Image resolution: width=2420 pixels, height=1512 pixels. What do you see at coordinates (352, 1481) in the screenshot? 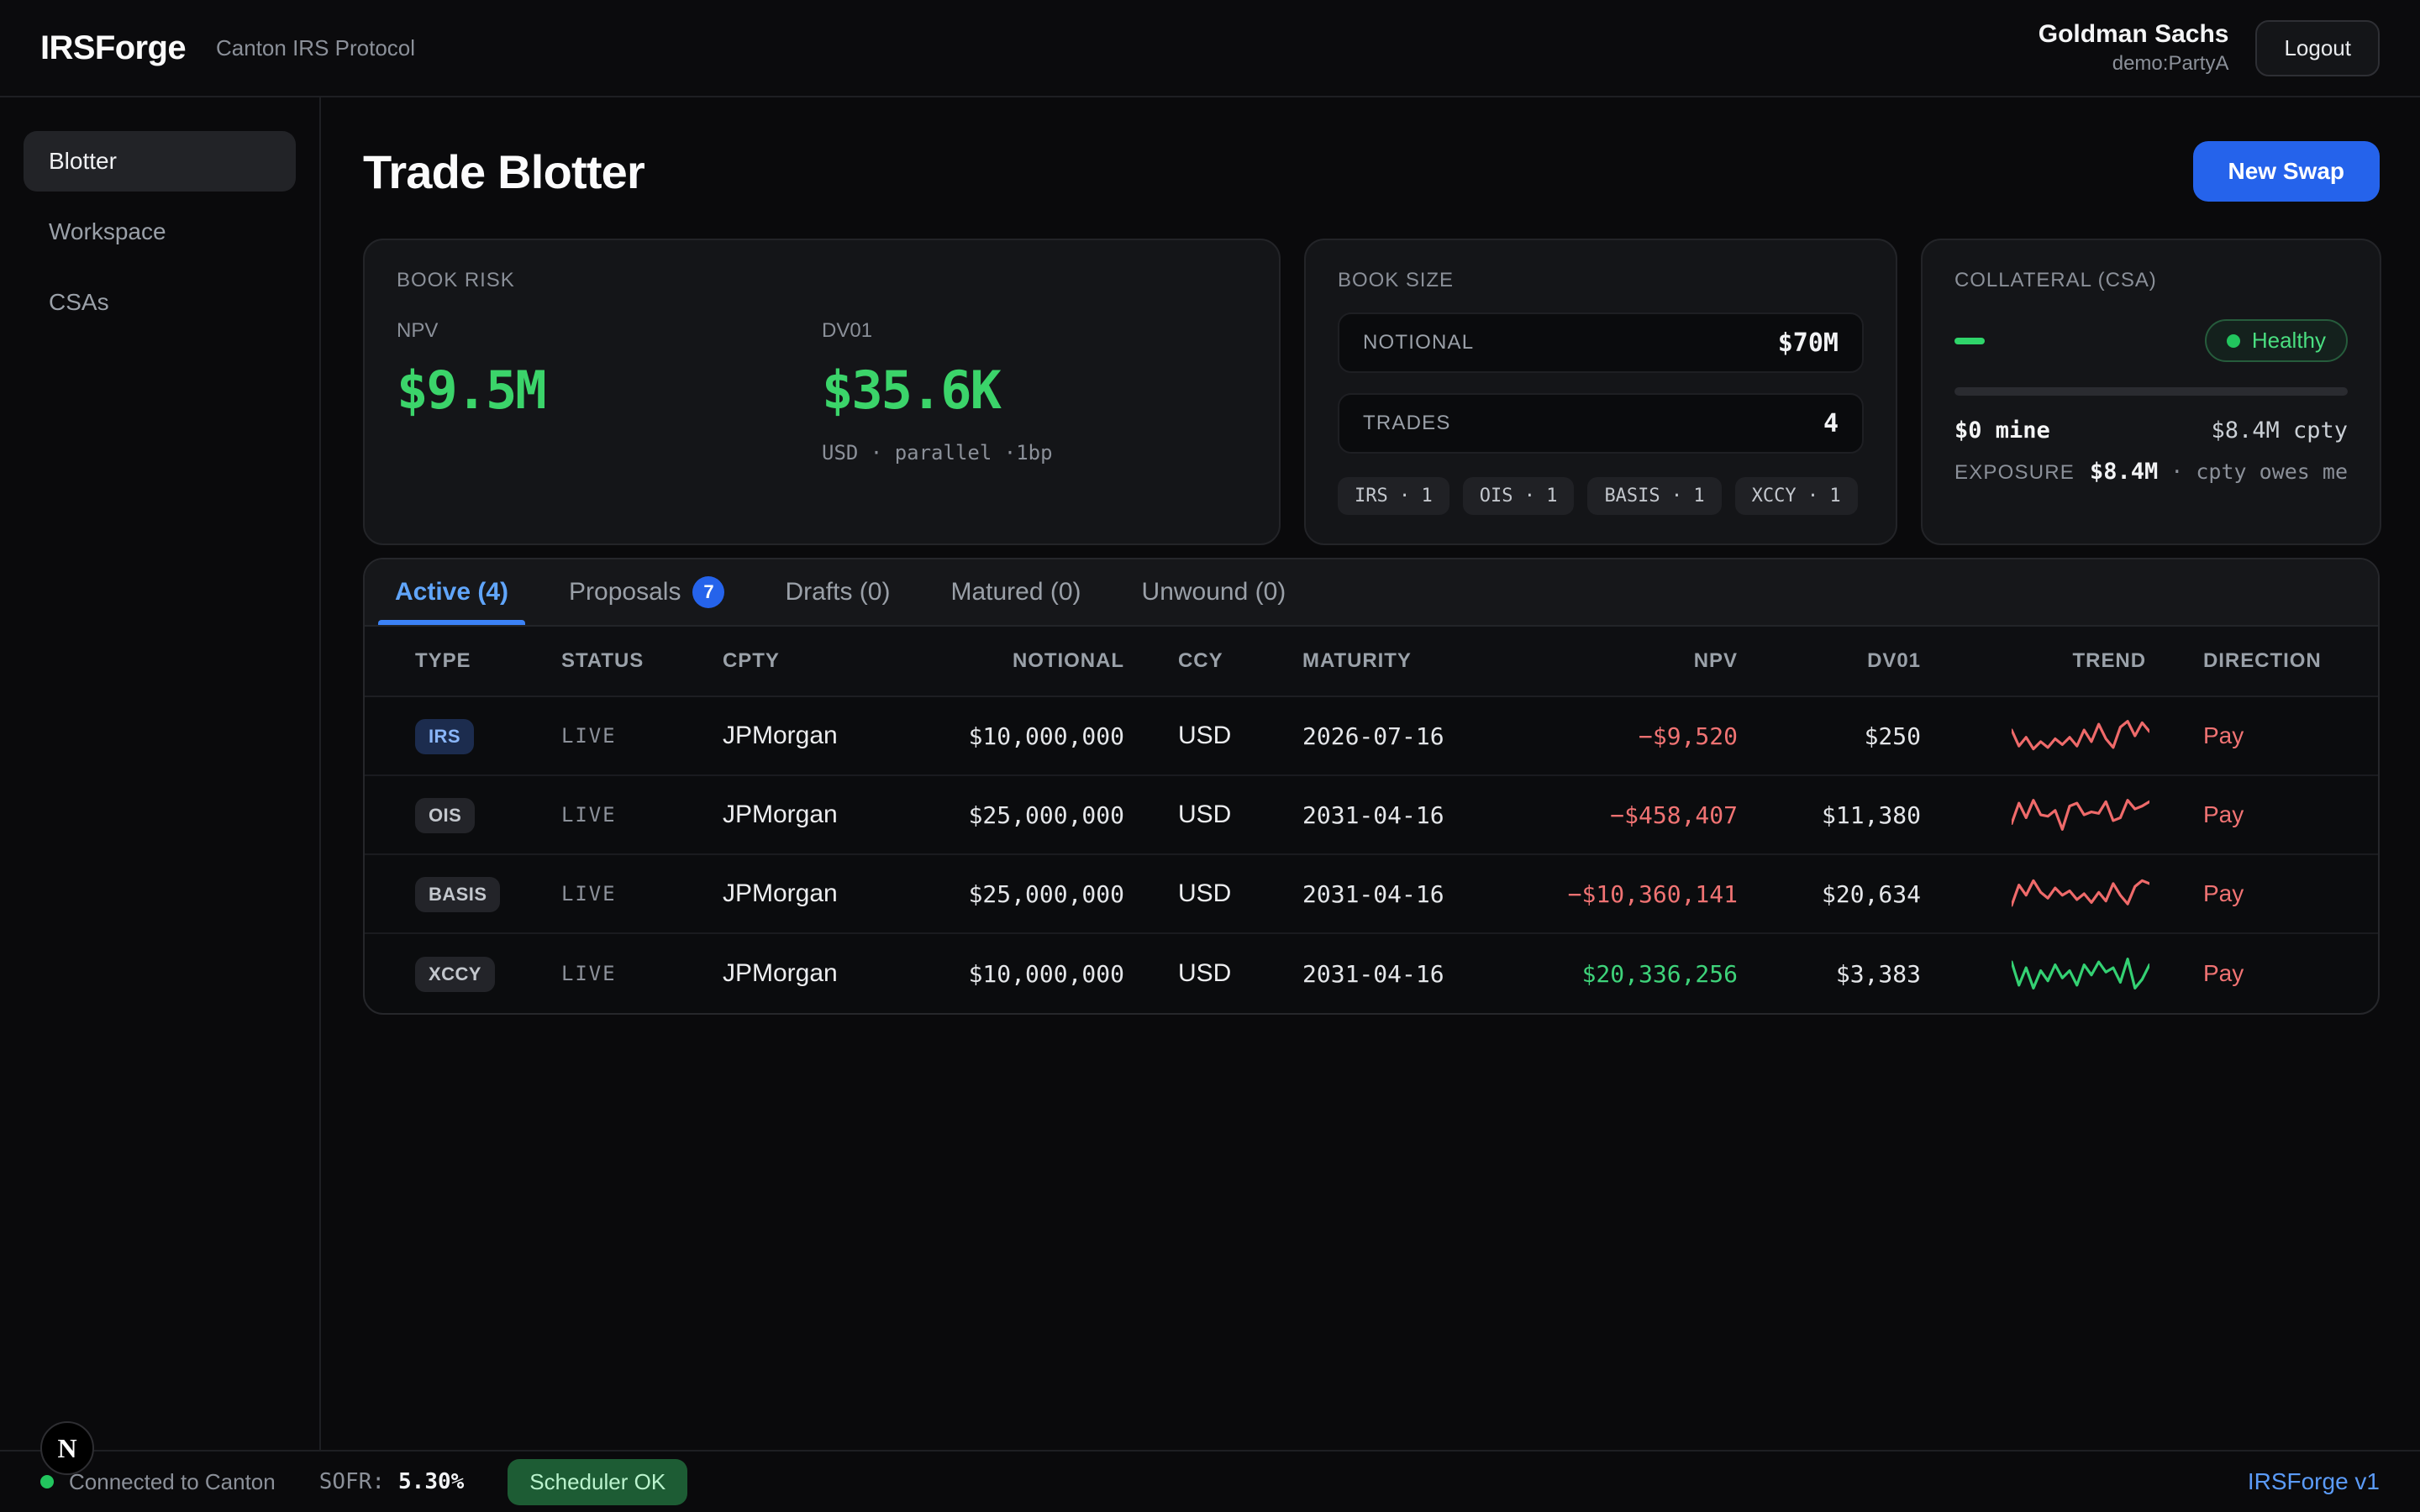
I see `sofr-label: SOFR:` at bounding box center [352, 1481].